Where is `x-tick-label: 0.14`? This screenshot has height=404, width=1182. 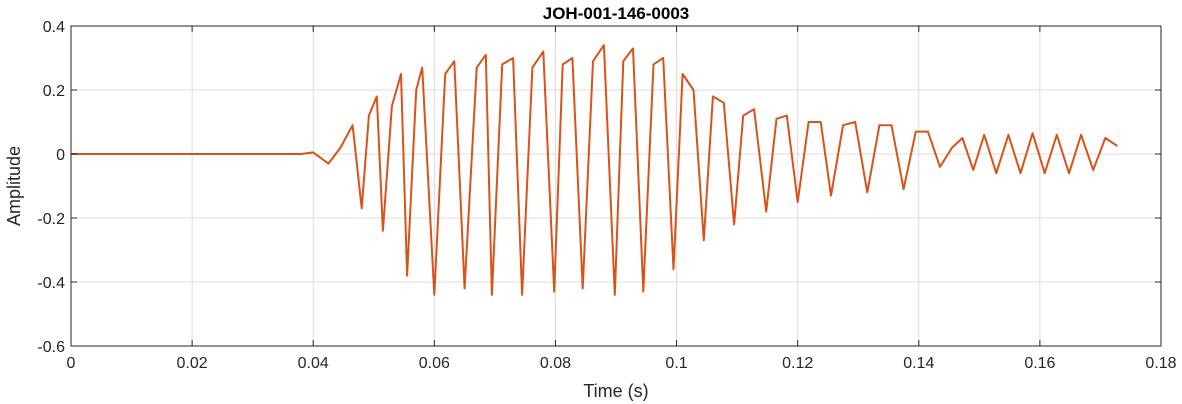 x-tick-label: 0.14 is located at coordinates (918, 363).